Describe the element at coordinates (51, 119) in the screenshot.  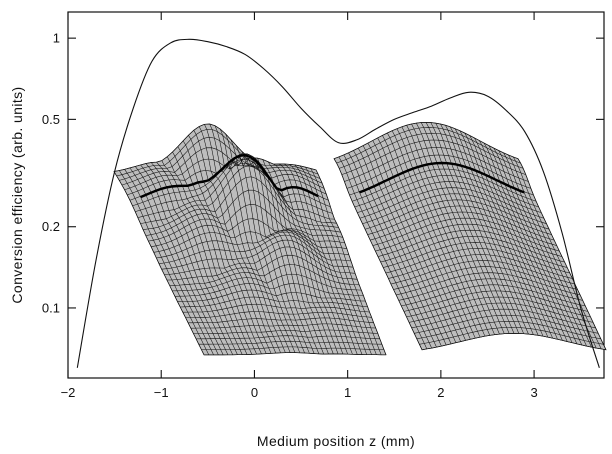
I see `y-tick-label: 0.5` at that location.